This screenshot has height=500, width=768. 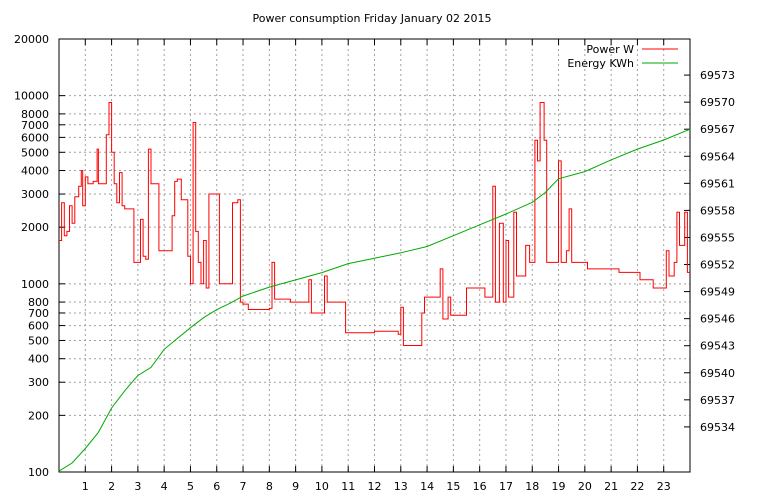 I want to click on y-tick-label: 6000, so click(x=35, y=137).